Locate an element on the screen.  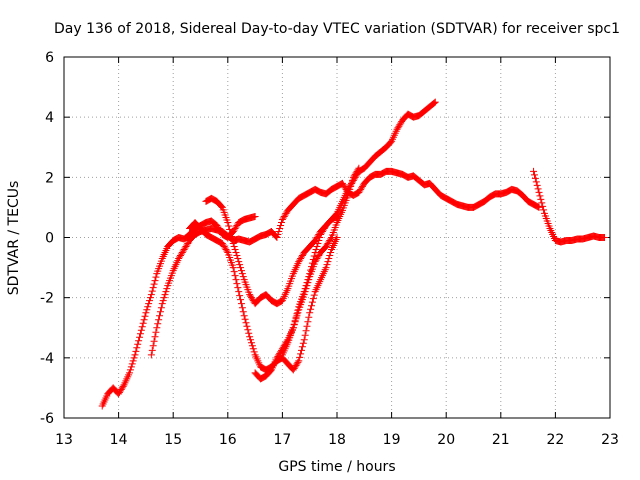
y-tick-label: -4 is located at coordinates (47, 359).